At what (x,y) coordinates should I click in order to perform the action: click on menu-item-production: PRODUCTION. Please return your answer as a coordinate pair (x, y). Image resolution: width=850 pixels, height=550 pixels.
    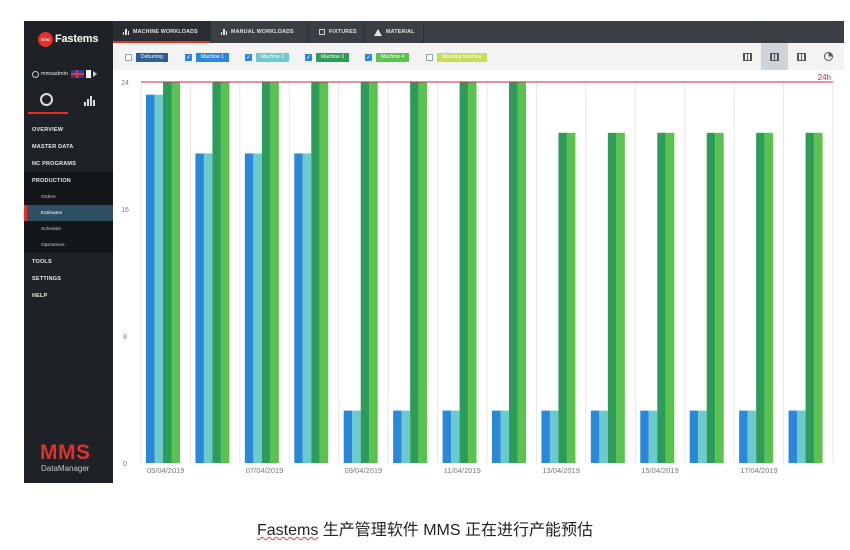
    Looking at the image, I should click on (68, 180).